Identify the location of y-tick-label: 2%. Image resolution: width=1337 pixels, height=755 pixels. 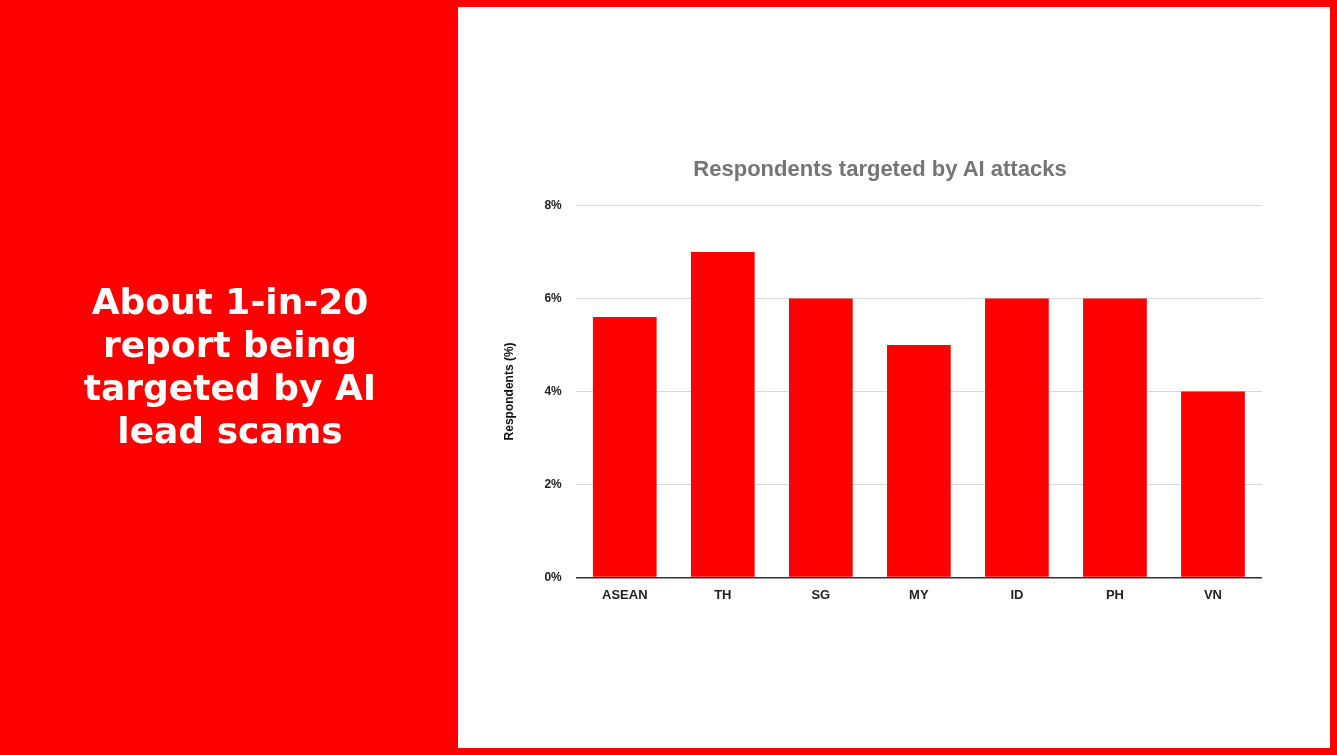
(553, 483).